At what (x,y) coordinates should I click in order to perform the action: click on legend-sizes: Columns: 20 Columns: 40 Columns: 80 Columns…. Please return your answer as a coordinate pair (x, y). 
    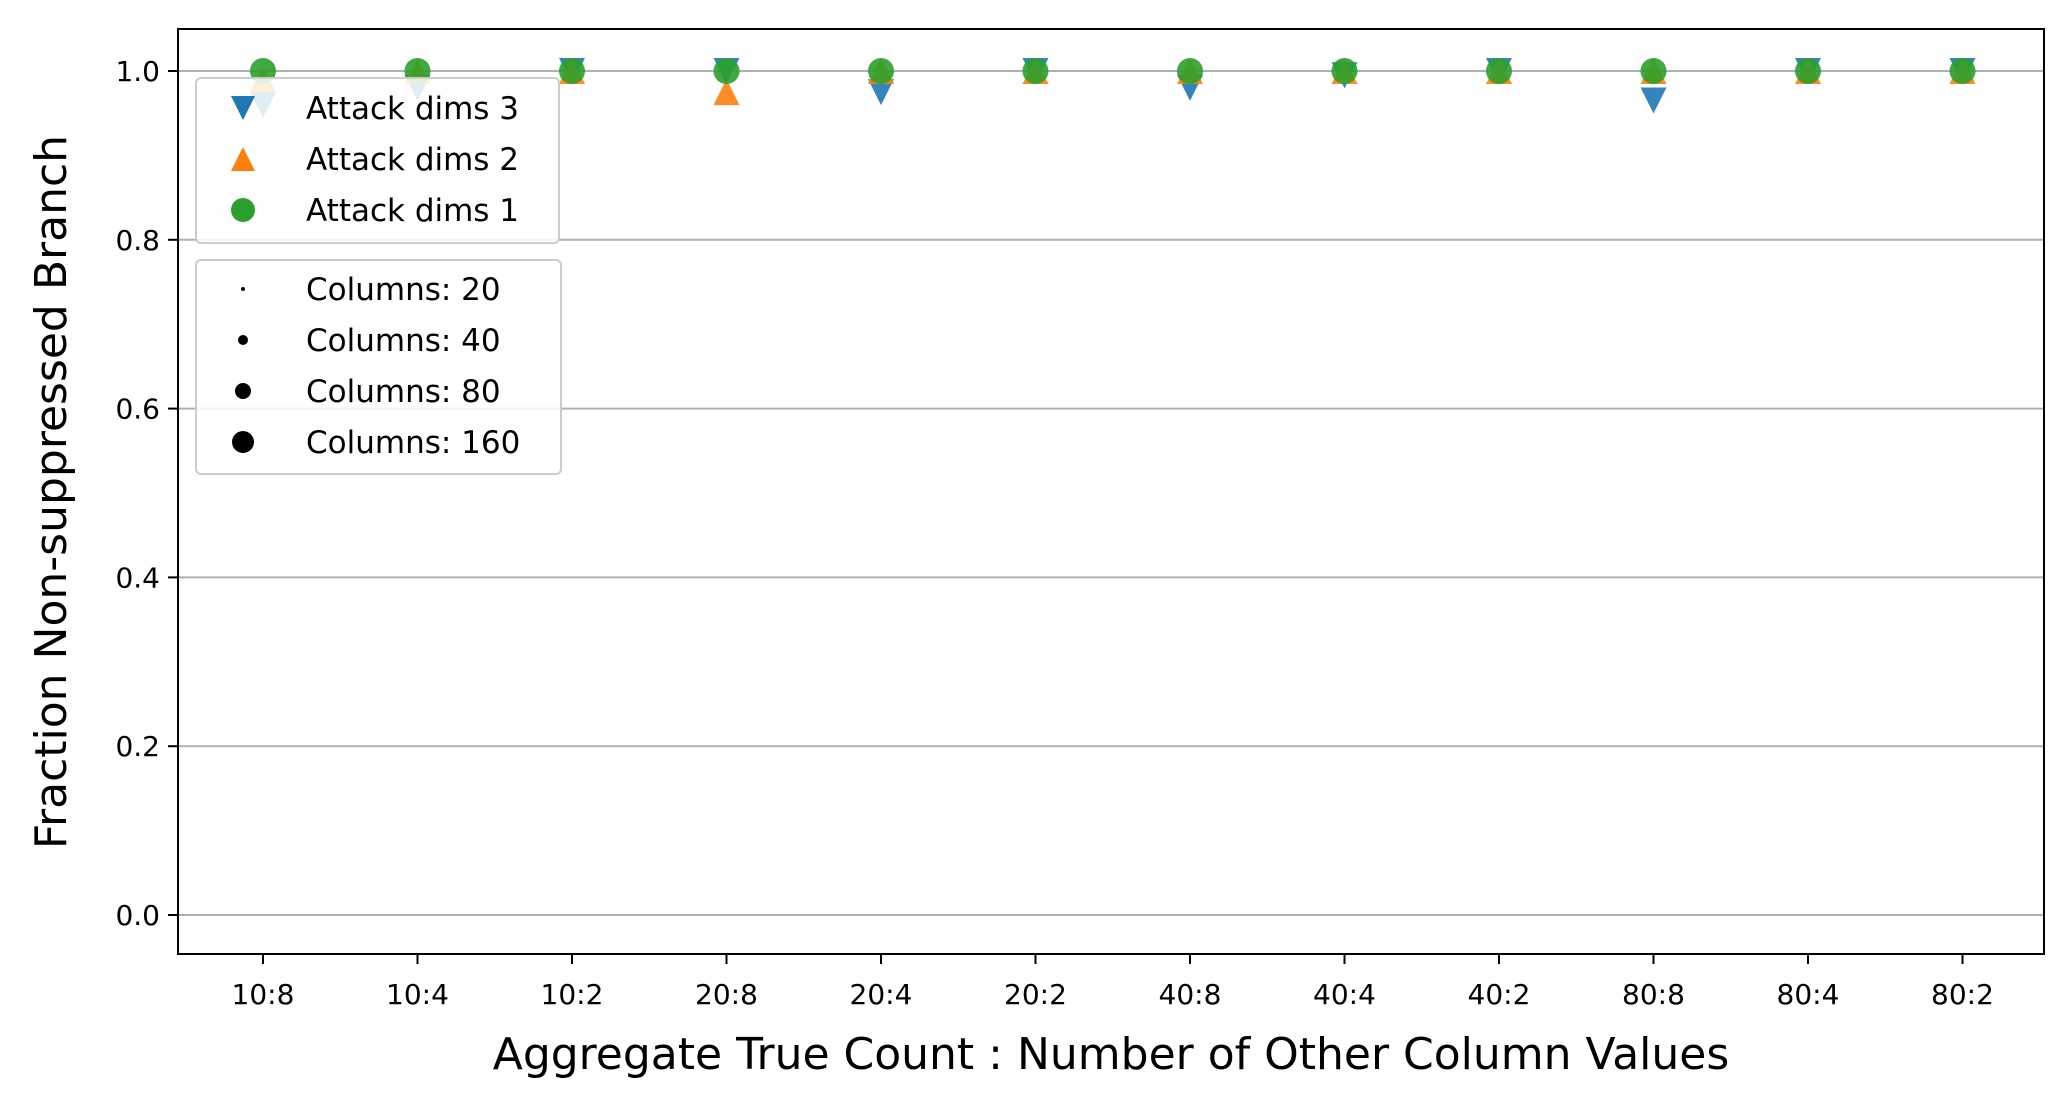
    Looking at the image, I should click on (378, 367).